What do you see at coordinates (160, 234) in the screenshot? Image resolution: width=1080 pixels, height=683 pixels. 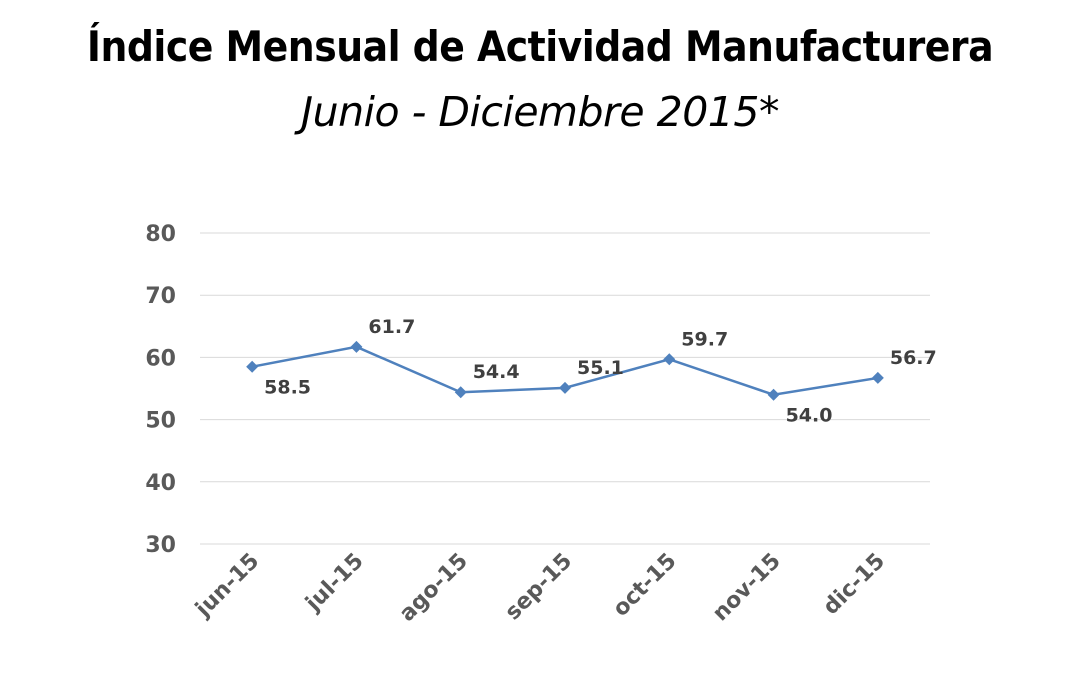 I see `y-tick-label: 80` at bounding box center [160, 234].